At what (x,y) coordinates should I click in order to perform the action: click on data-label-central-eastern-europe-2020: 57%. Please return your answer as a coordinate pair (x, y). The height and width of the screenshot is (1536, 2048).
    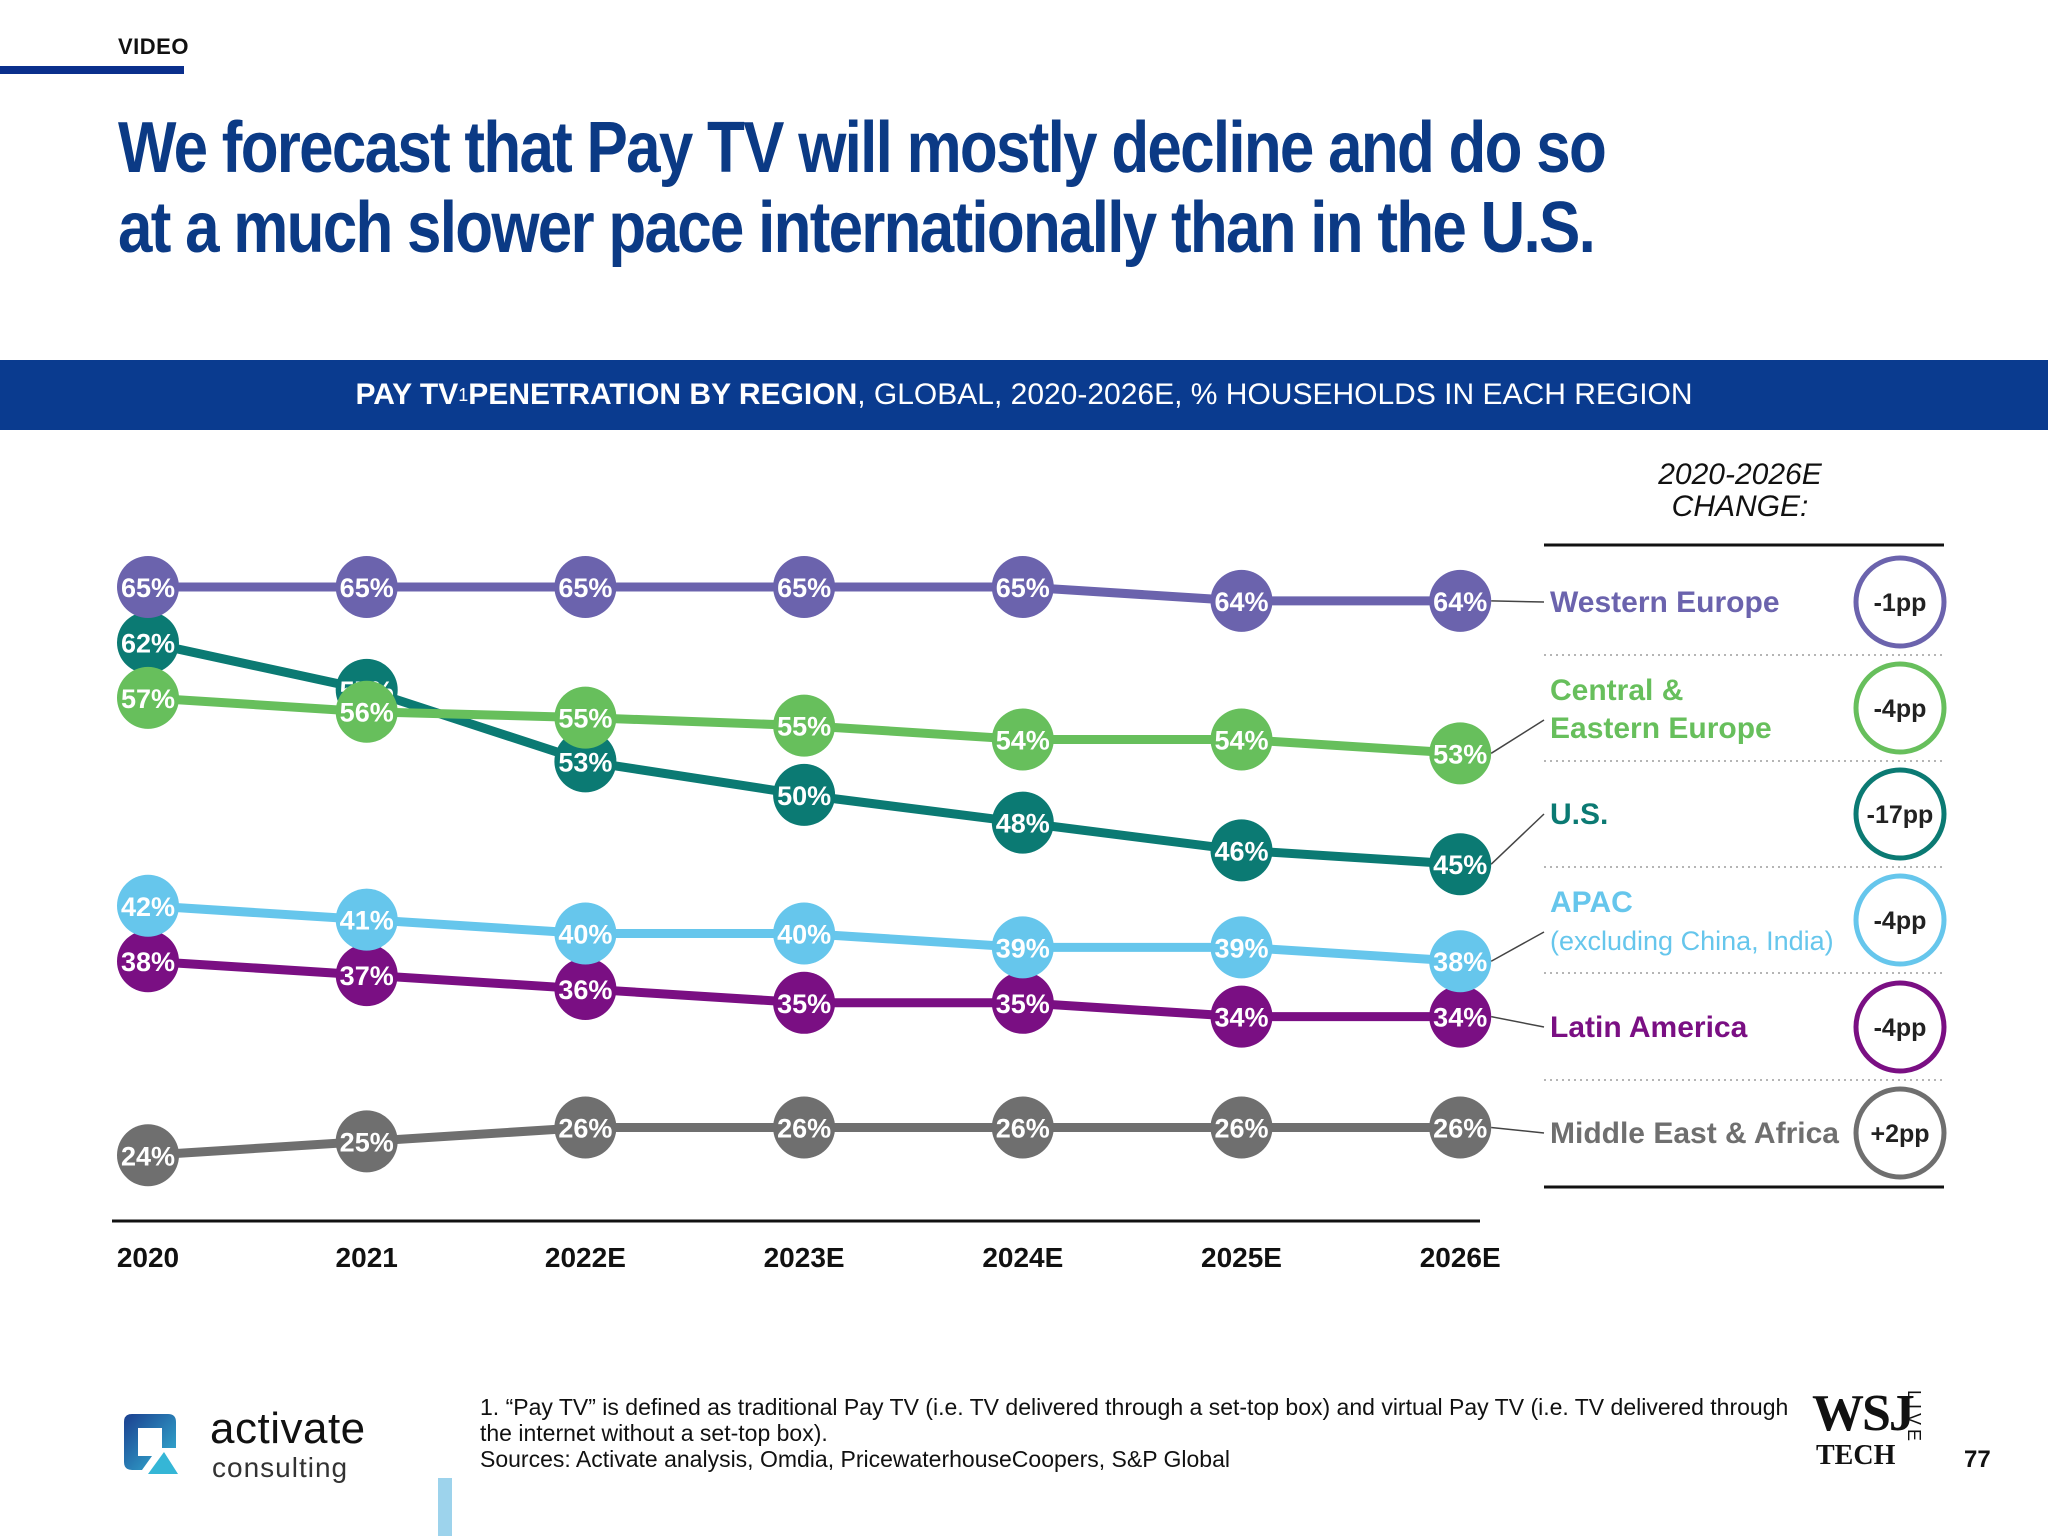
    Looking at the image, I should click on (148, 699).